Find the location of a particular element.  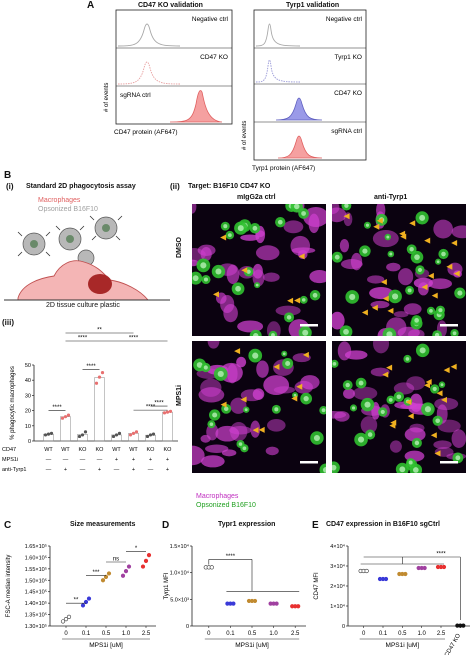

row-label: anti-Tyrp1 is located at coordinates (14, 470).